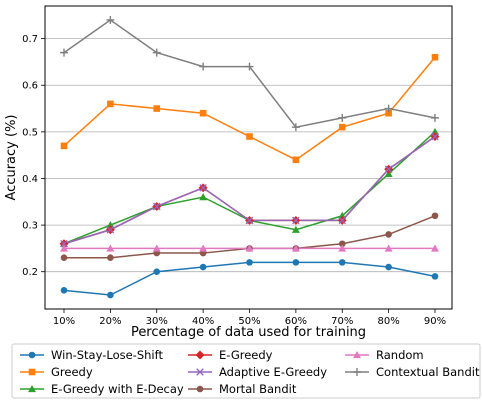 The width and height of the screenshot is (482, 400). Describe the element at coordinates (249, 321) in the screenshot. I see `x-tick-label: 50%` at that location.